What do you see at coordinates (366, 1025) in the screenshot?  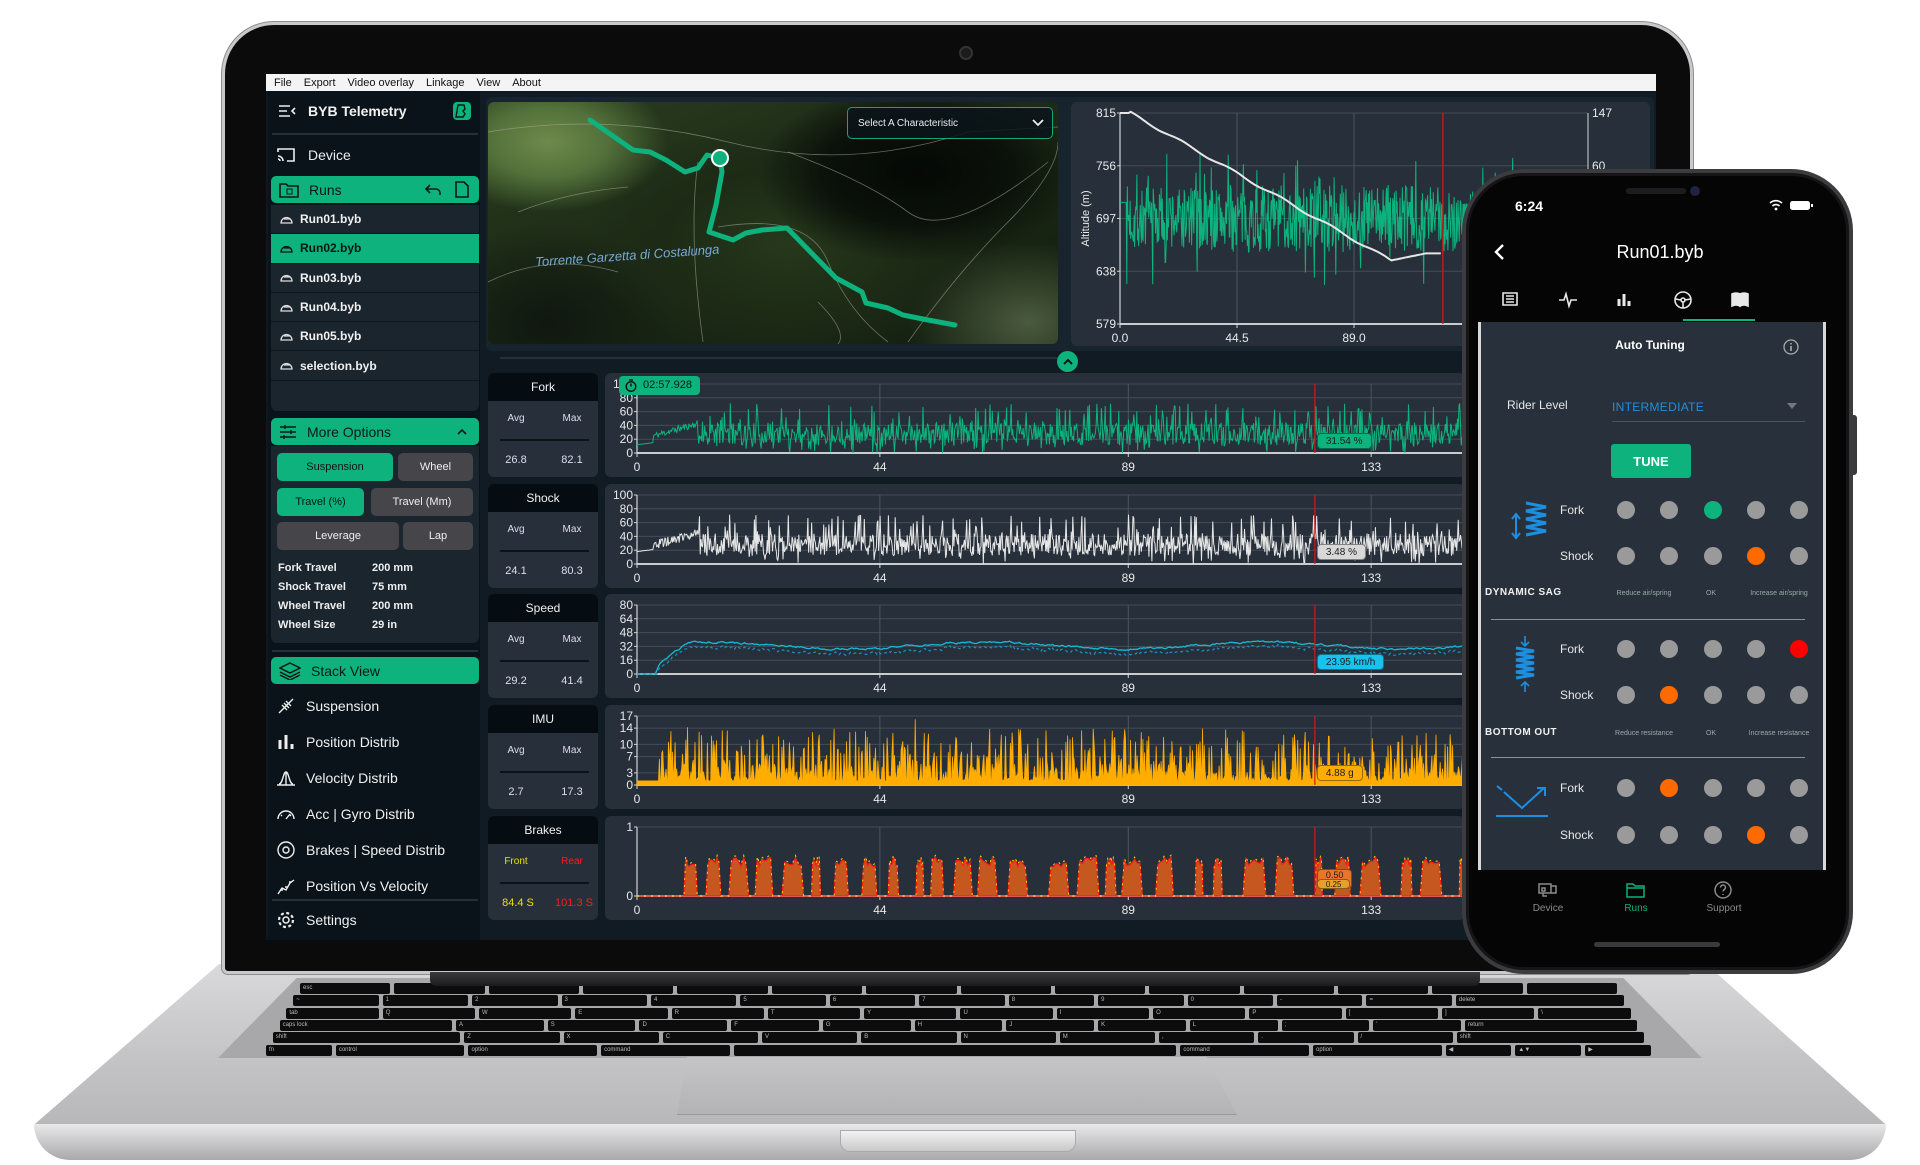 I see `key: caps lock` at bounding box center [366, 1025].